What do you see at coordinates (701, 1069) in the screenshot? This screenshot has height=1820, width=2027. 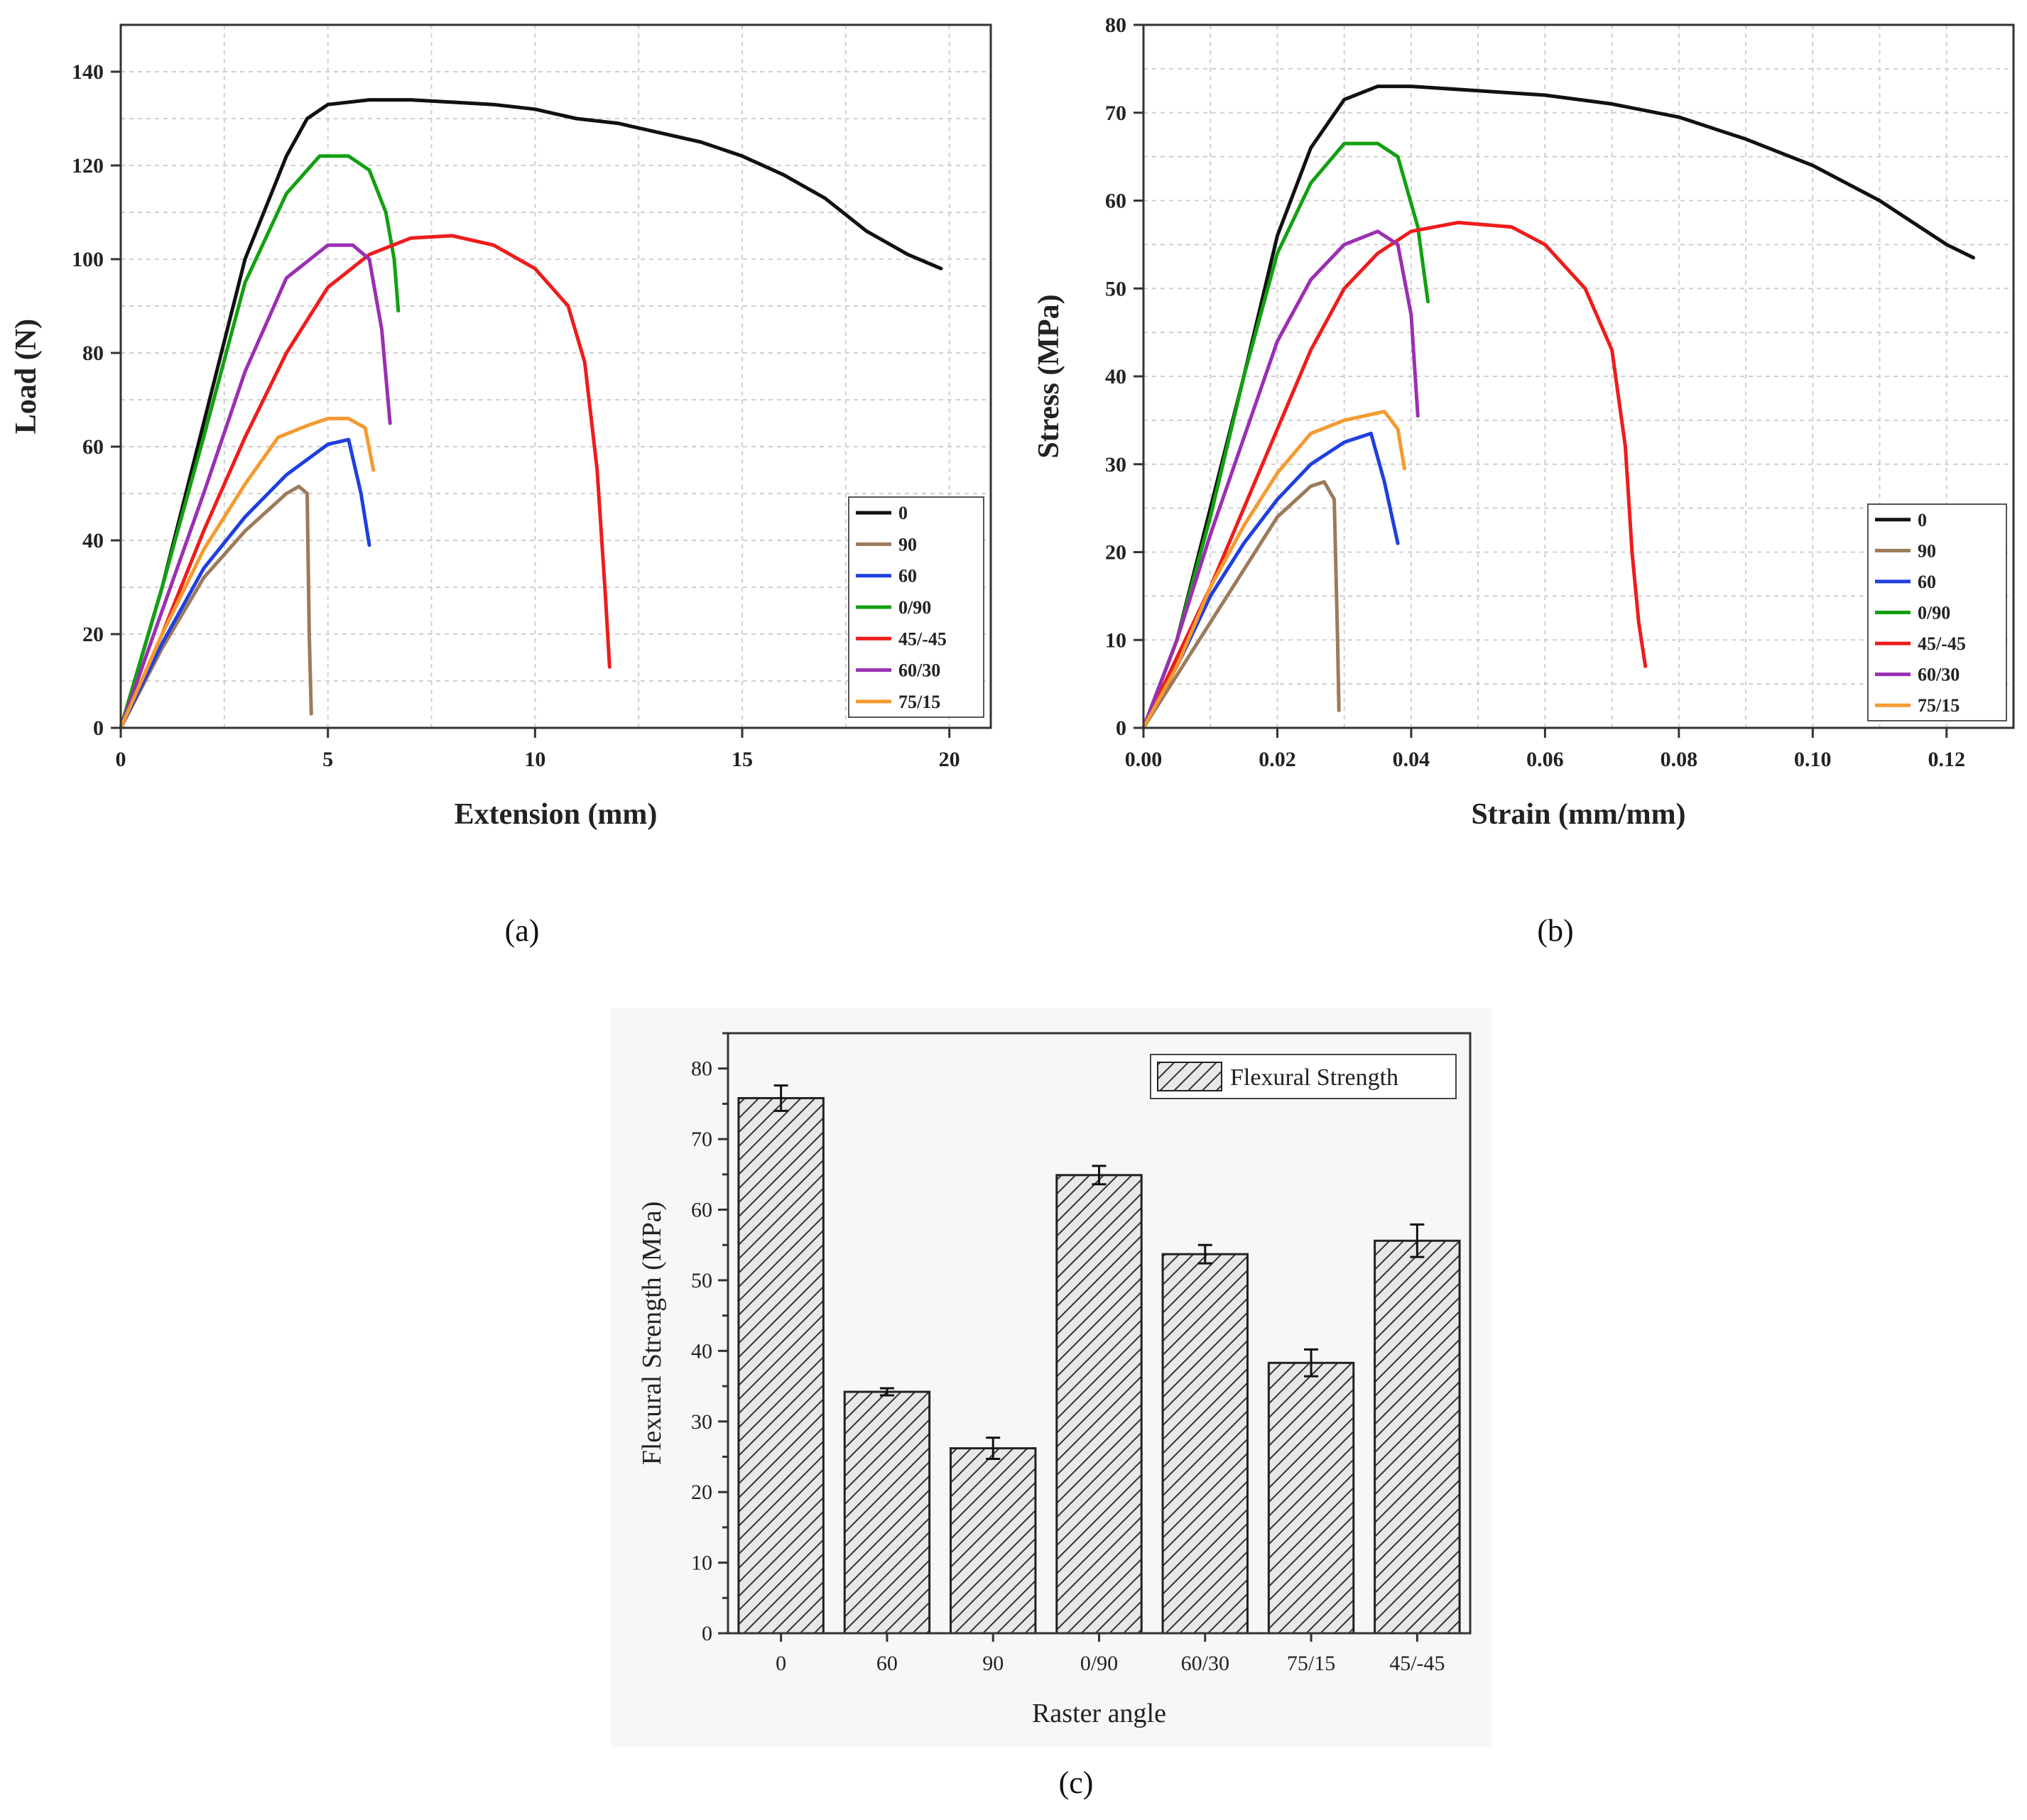 I see `c-y-tick-label: 80` at bounding box center [701, 1069].